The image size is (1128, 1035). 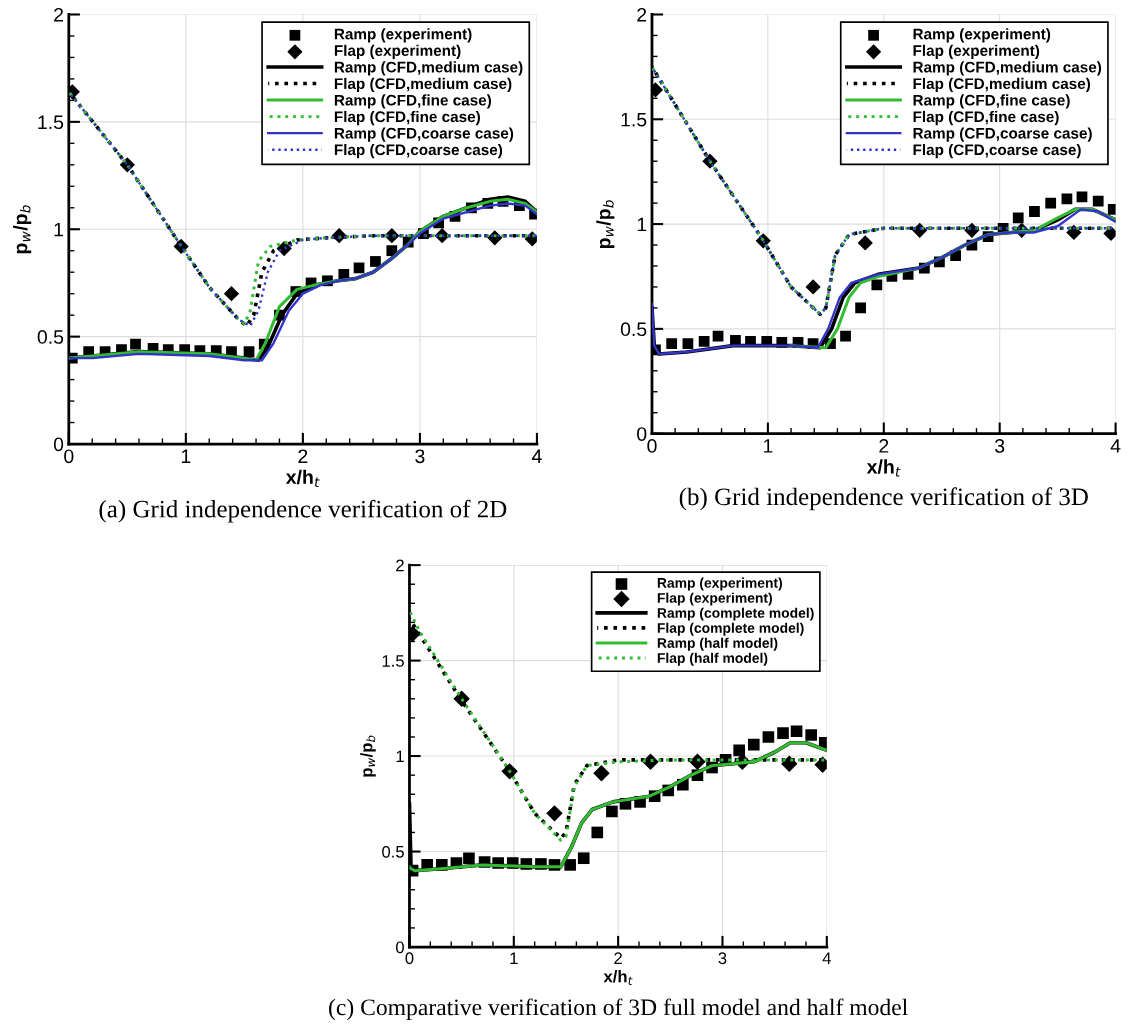 What do you see at coordinates (712, 659) in the screenshot?
I see `legend-label: Flap (half model)` at bounding box center [712, 659].